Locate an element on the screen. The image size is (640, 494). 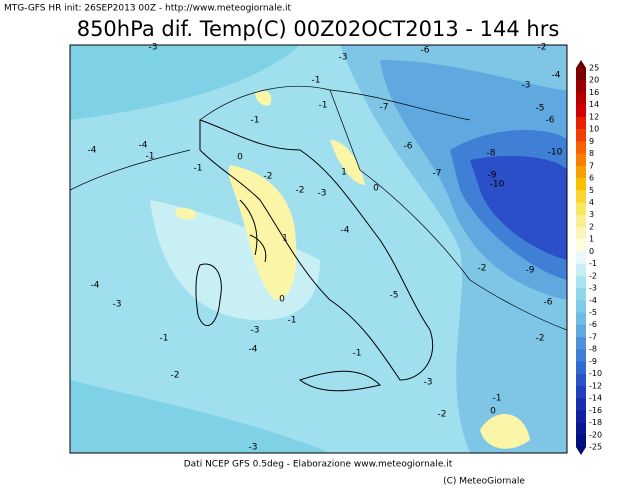
colorbar-label: 6 is located at coordinates (591, 178).